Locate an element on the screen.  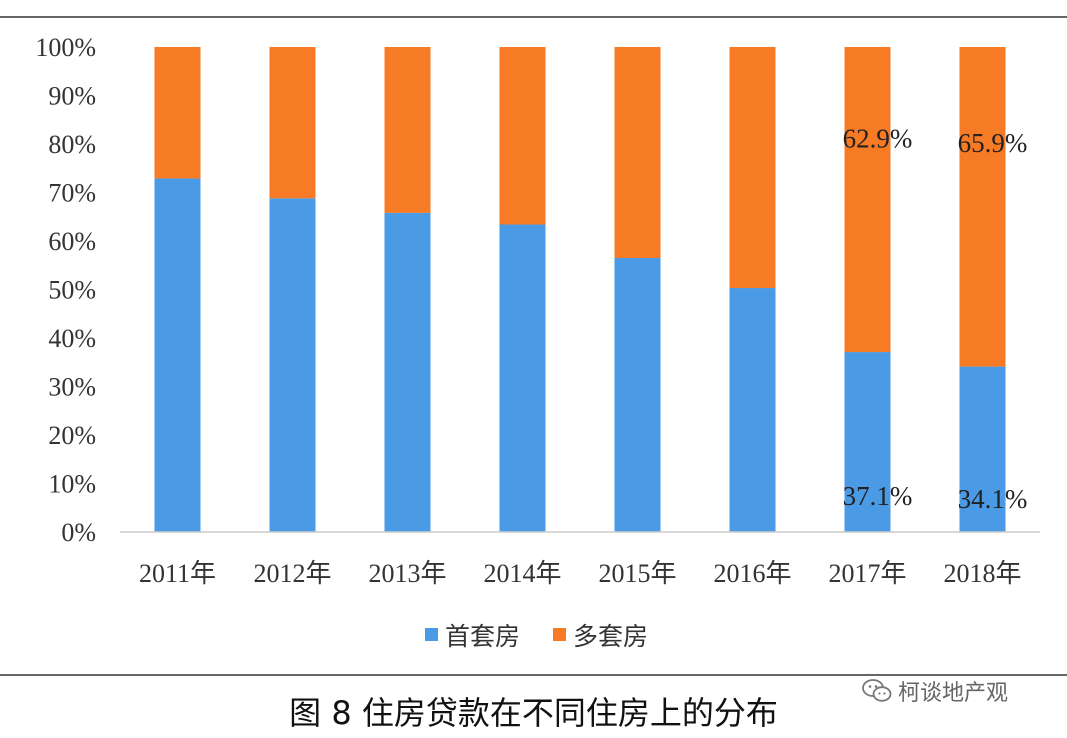
y-axis: 0% 10% 20% 30% 40% 50% 60% 70% 80% 90% 100% is located at coordinates (65, 290).